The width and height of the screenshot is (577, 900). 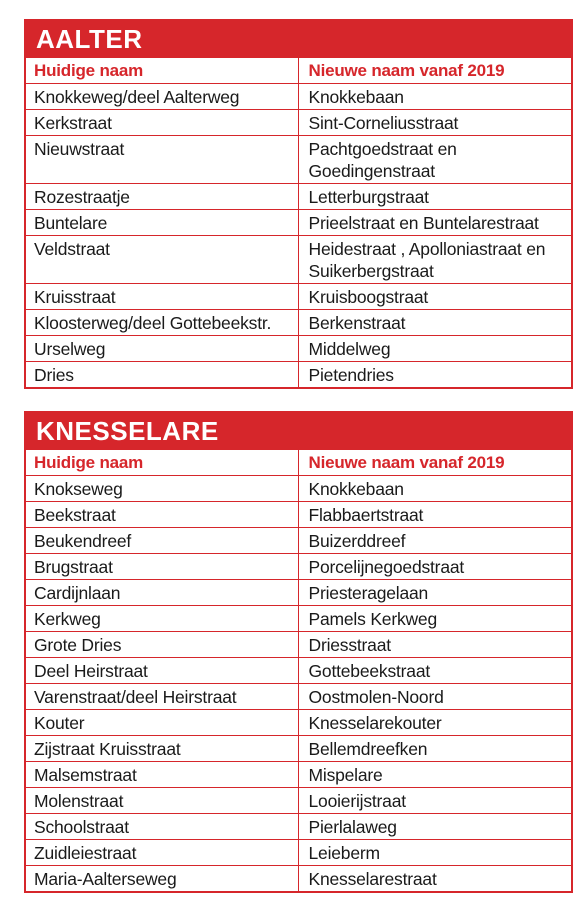 I want to click on current-name-cell: Rozestraatje, so click(x=162, y=196).